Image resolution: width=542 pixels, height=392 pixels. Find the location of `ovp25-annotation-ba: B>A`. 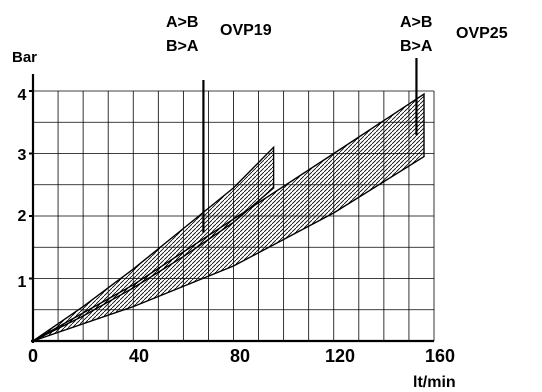

ovp25-annotation-ba: B>A is located at coordinates (416, 46).